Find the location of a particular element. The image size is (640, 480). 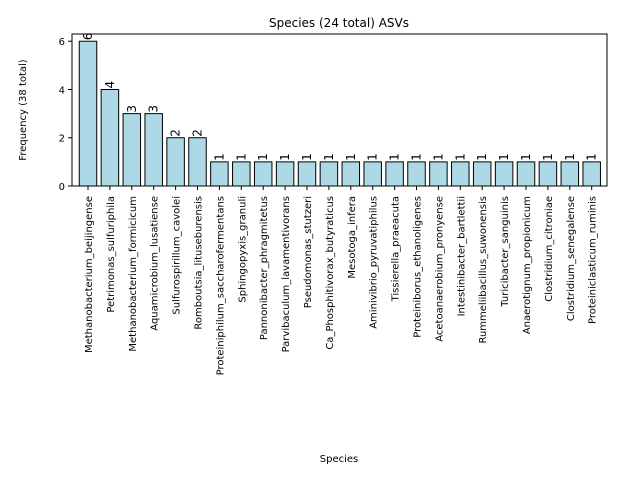

x-tick-label: Ca_Phosphitivorax_butyraticus is located at coordinates (330, 273).